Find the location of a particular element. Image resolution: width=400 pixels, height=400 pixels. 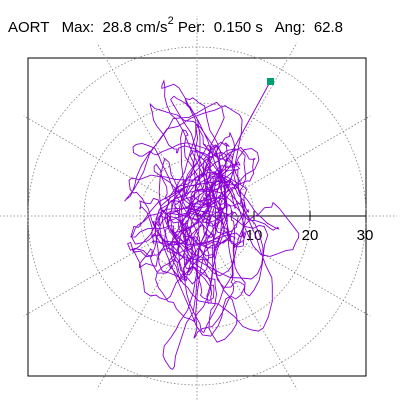

ang-value: 62.8 is located at coordinates (328, 27).